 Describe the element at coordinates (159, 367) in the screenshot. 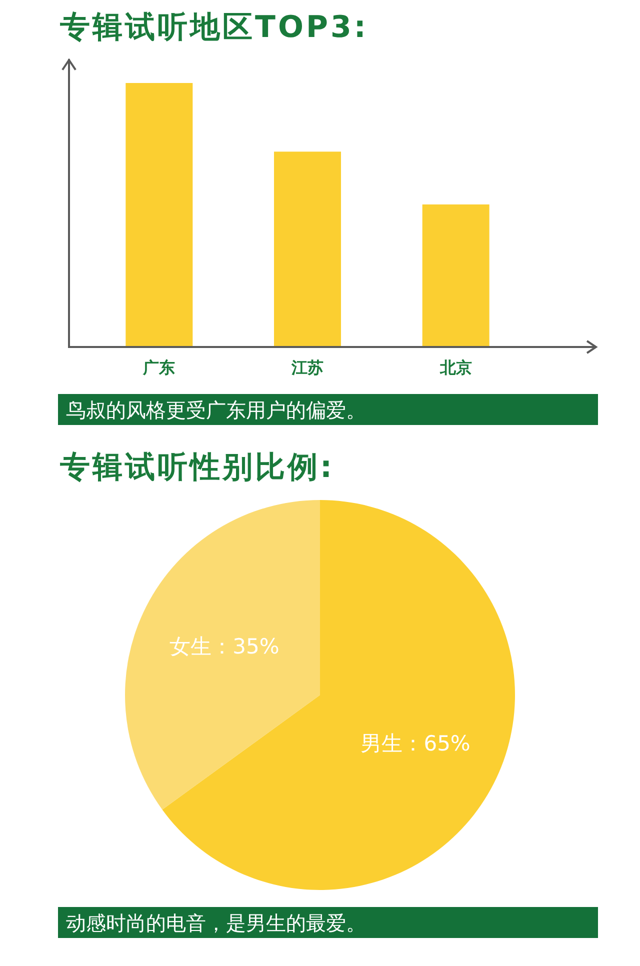

I see `x-tick-label: 广东` at that location.